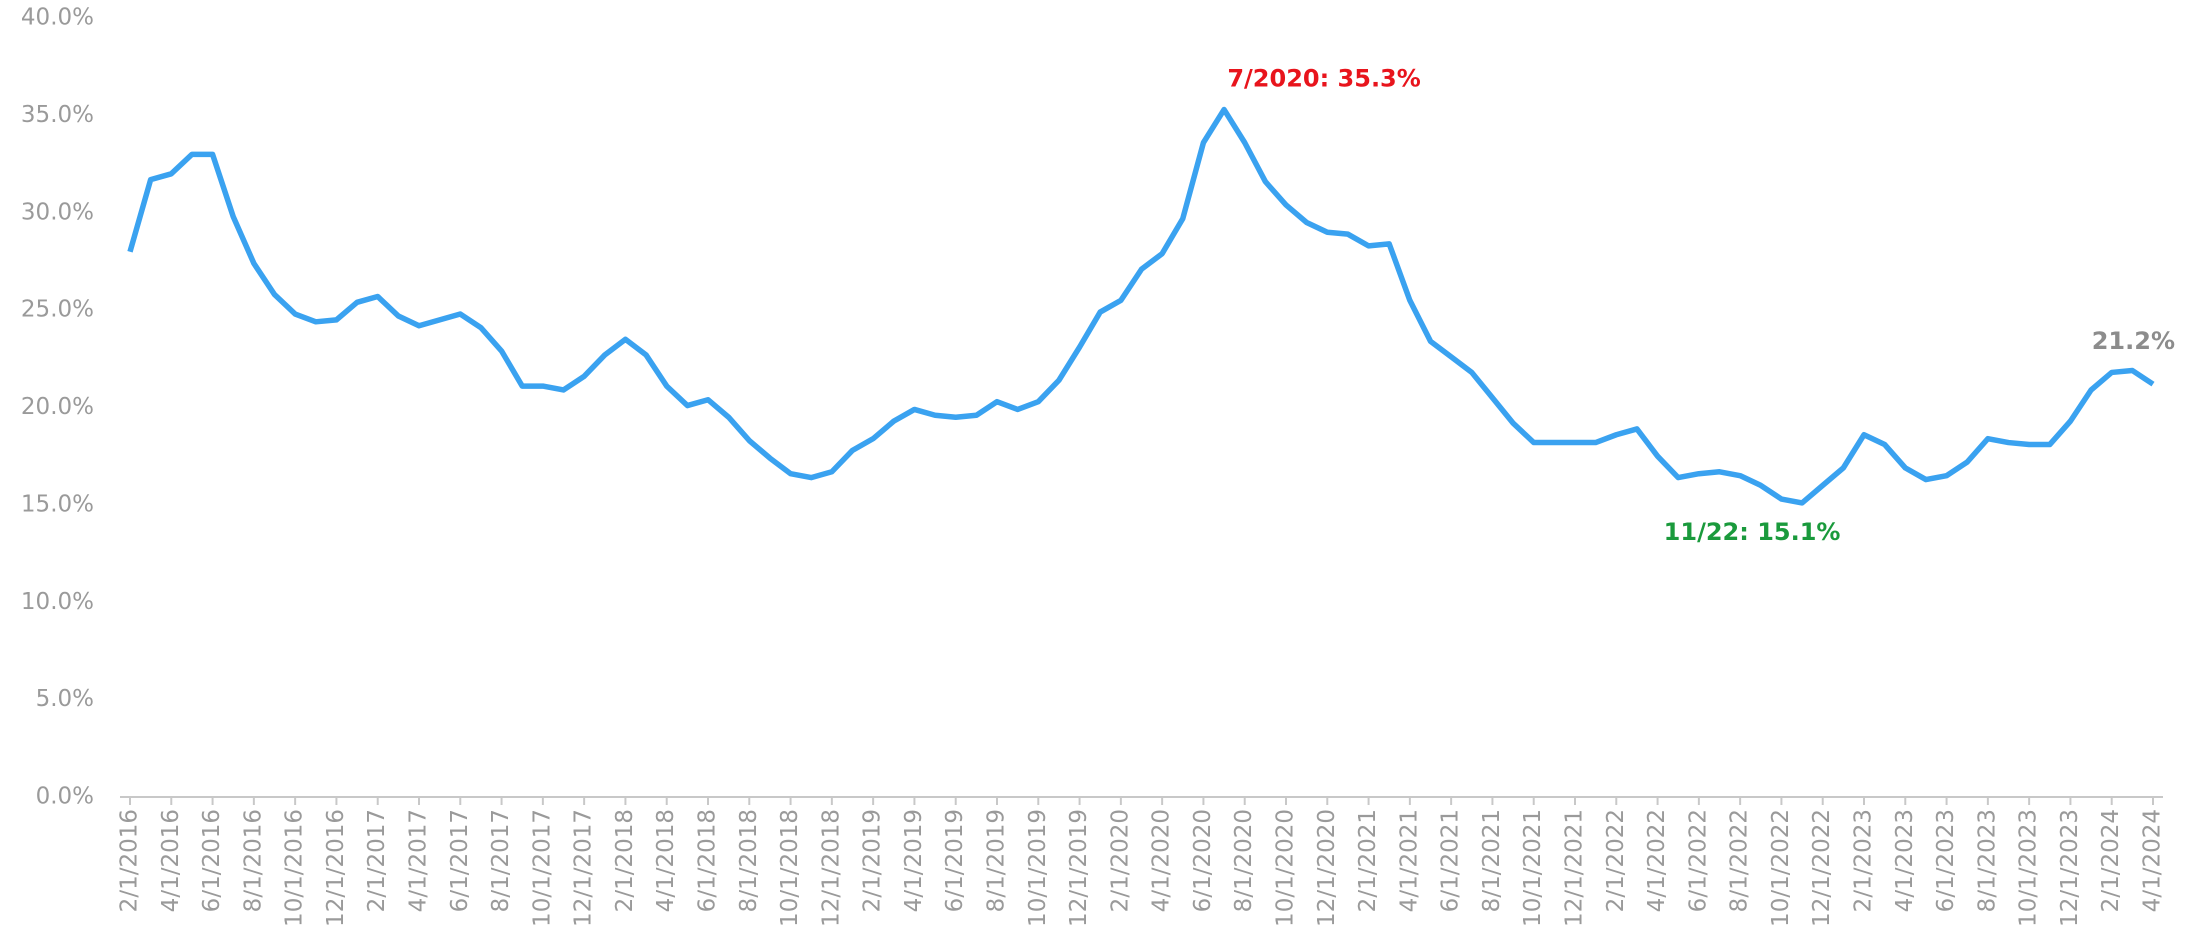 The height and width of the screenshot is (938, 2198). Describe the element at coordinates (873, 860) in the screenshot. I see `x-tick-label: 2/1/2019` at that location.